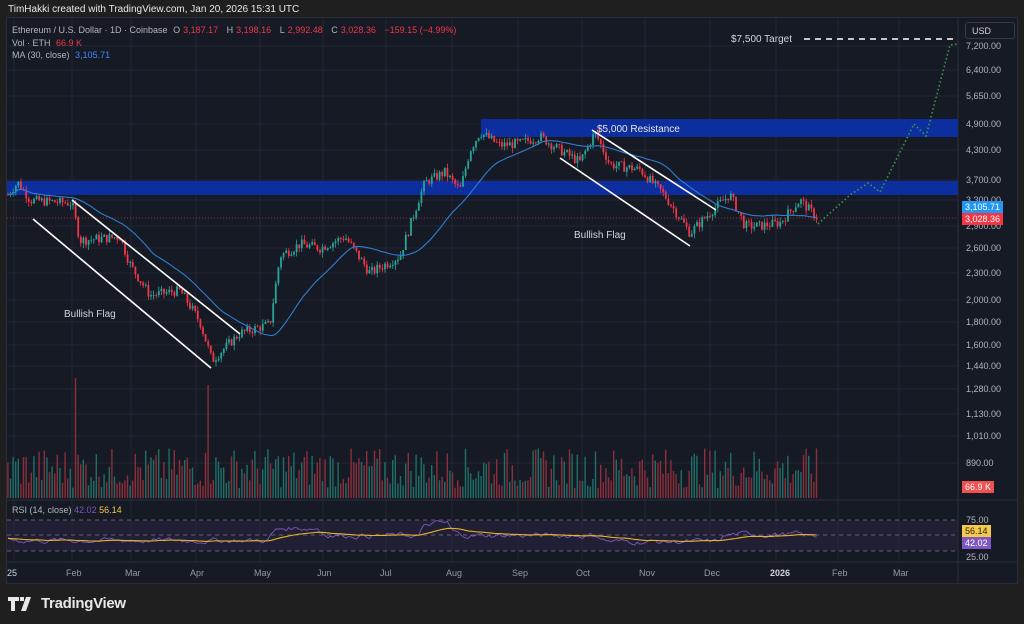 The image size is (1024, 624). I want to click on rsi-ma-line, so click(412, 534).